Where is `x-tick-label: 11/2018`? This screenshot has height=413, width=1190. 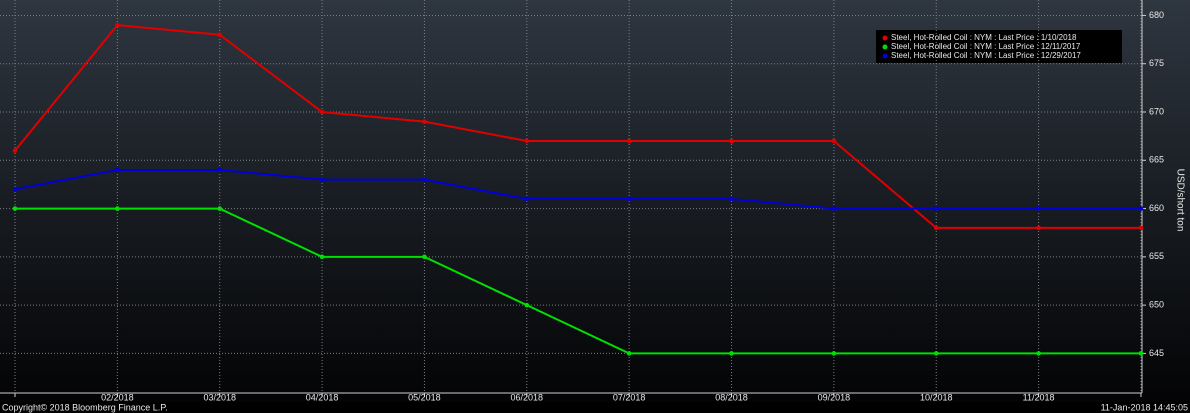 x-tick-label: 11/2018 is located at coordinates (1039, 397).